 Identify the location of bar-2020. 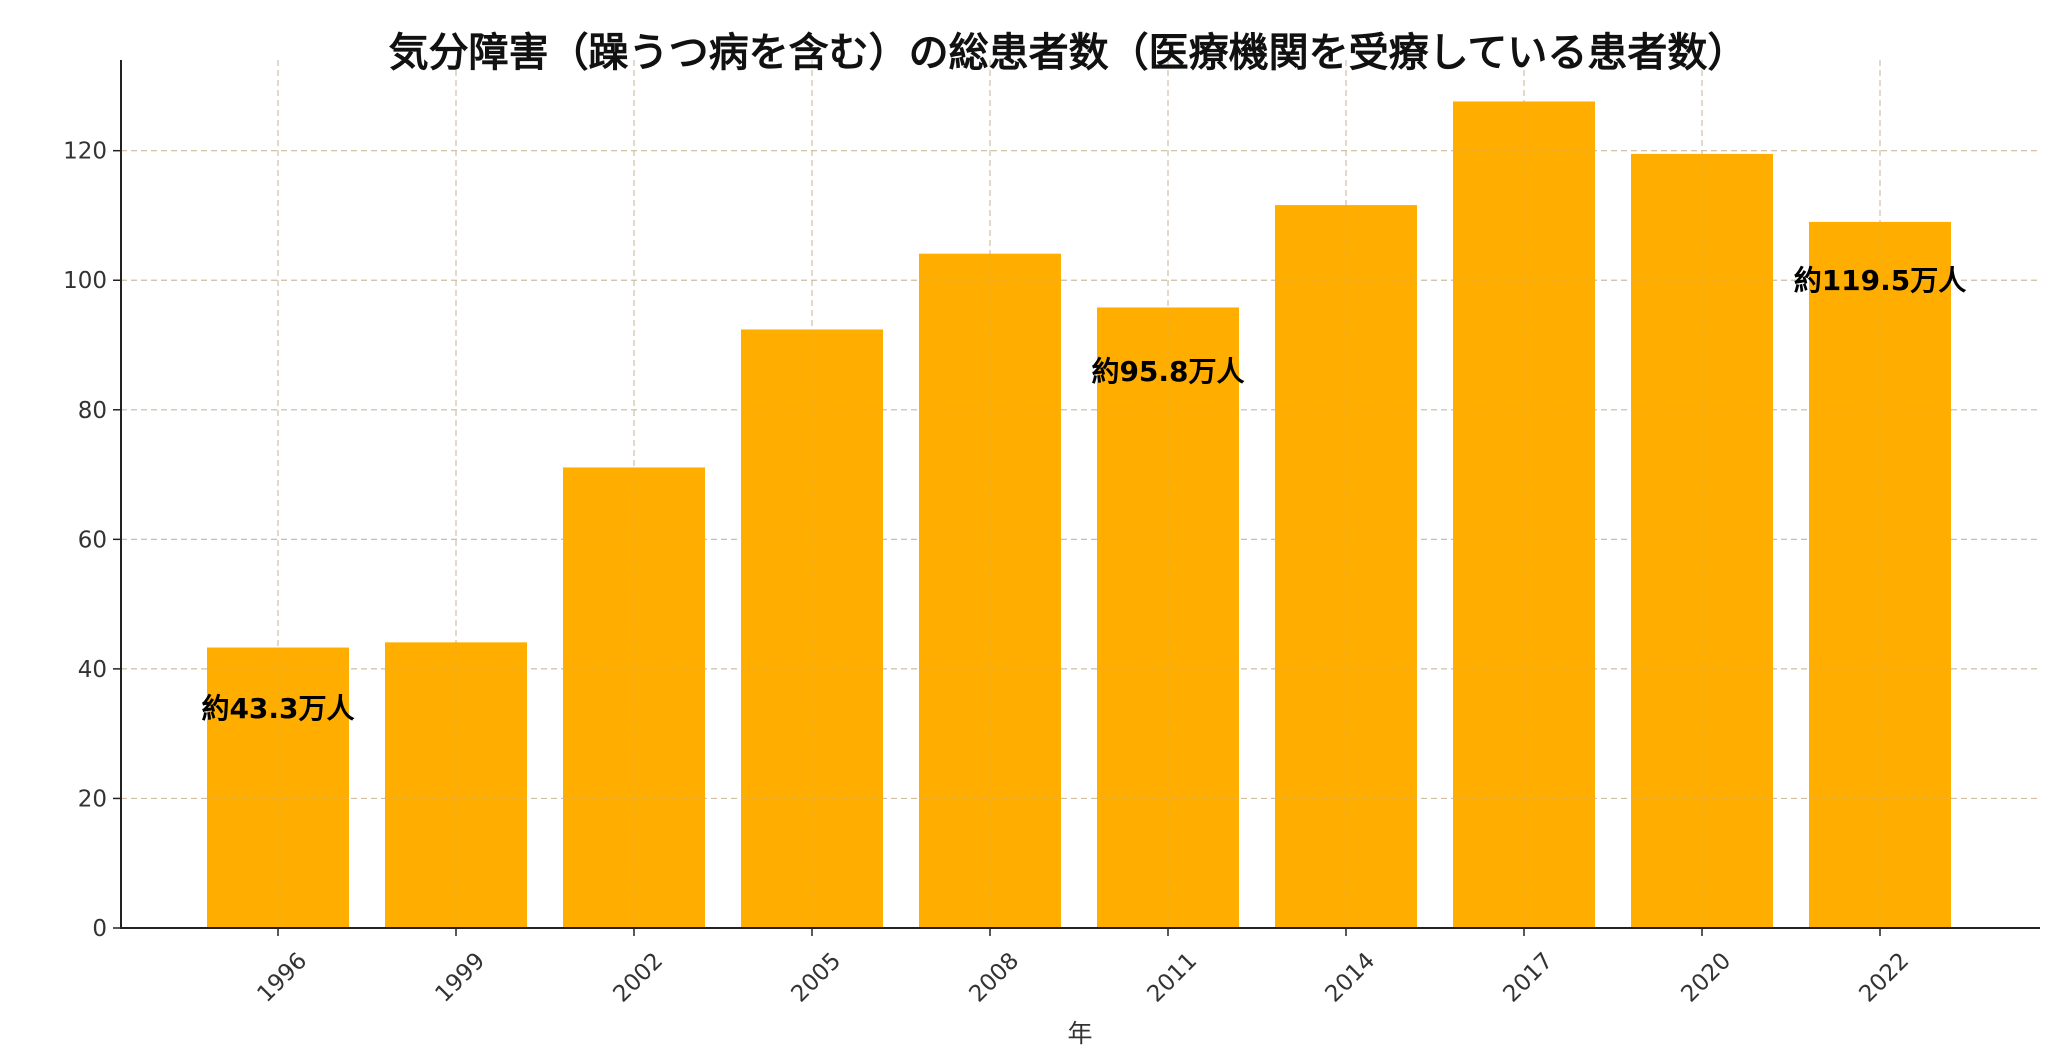
(1702, 541).